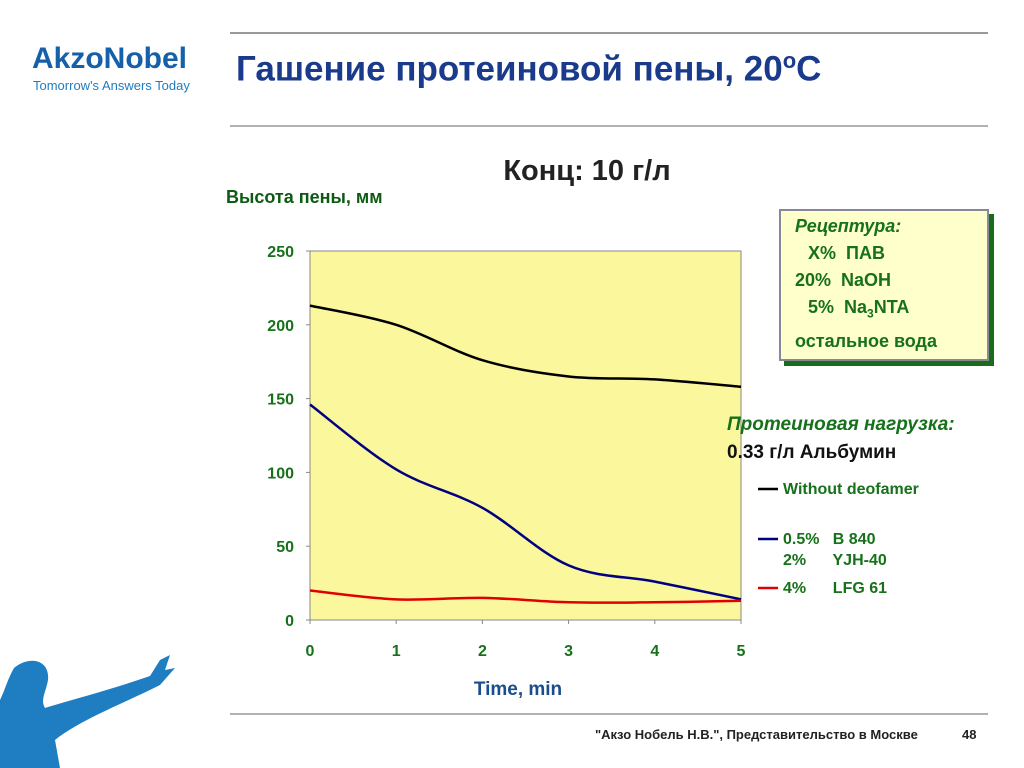  What do you see at coordinates (809, 69) in the screenshot?
I see `title-post: C` at bounding box center [809, 69].